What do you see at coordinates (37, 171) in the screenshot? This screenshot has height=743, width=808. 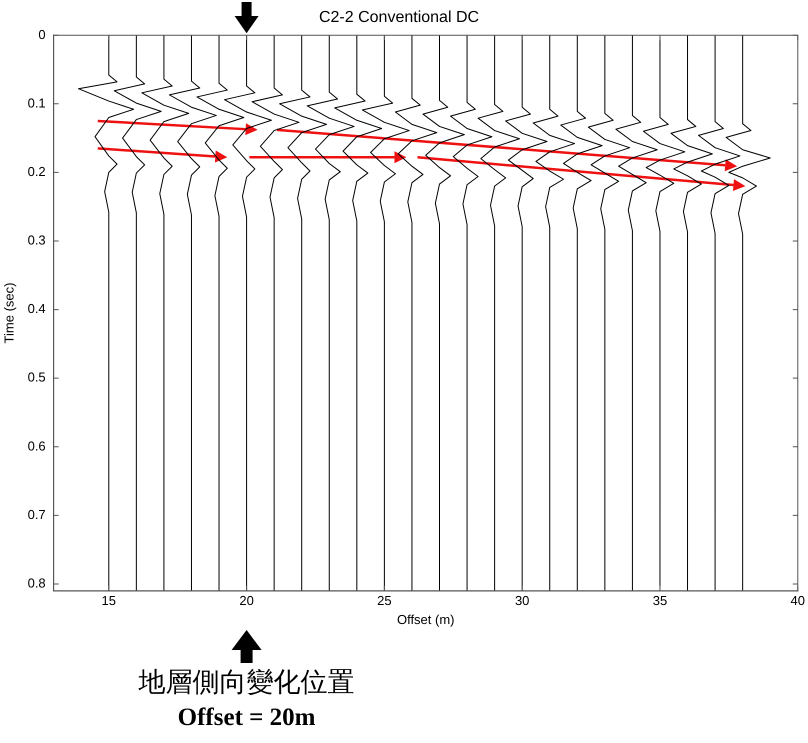 I see `y-tick-label: 0.2` at bounding box center [37, 171].